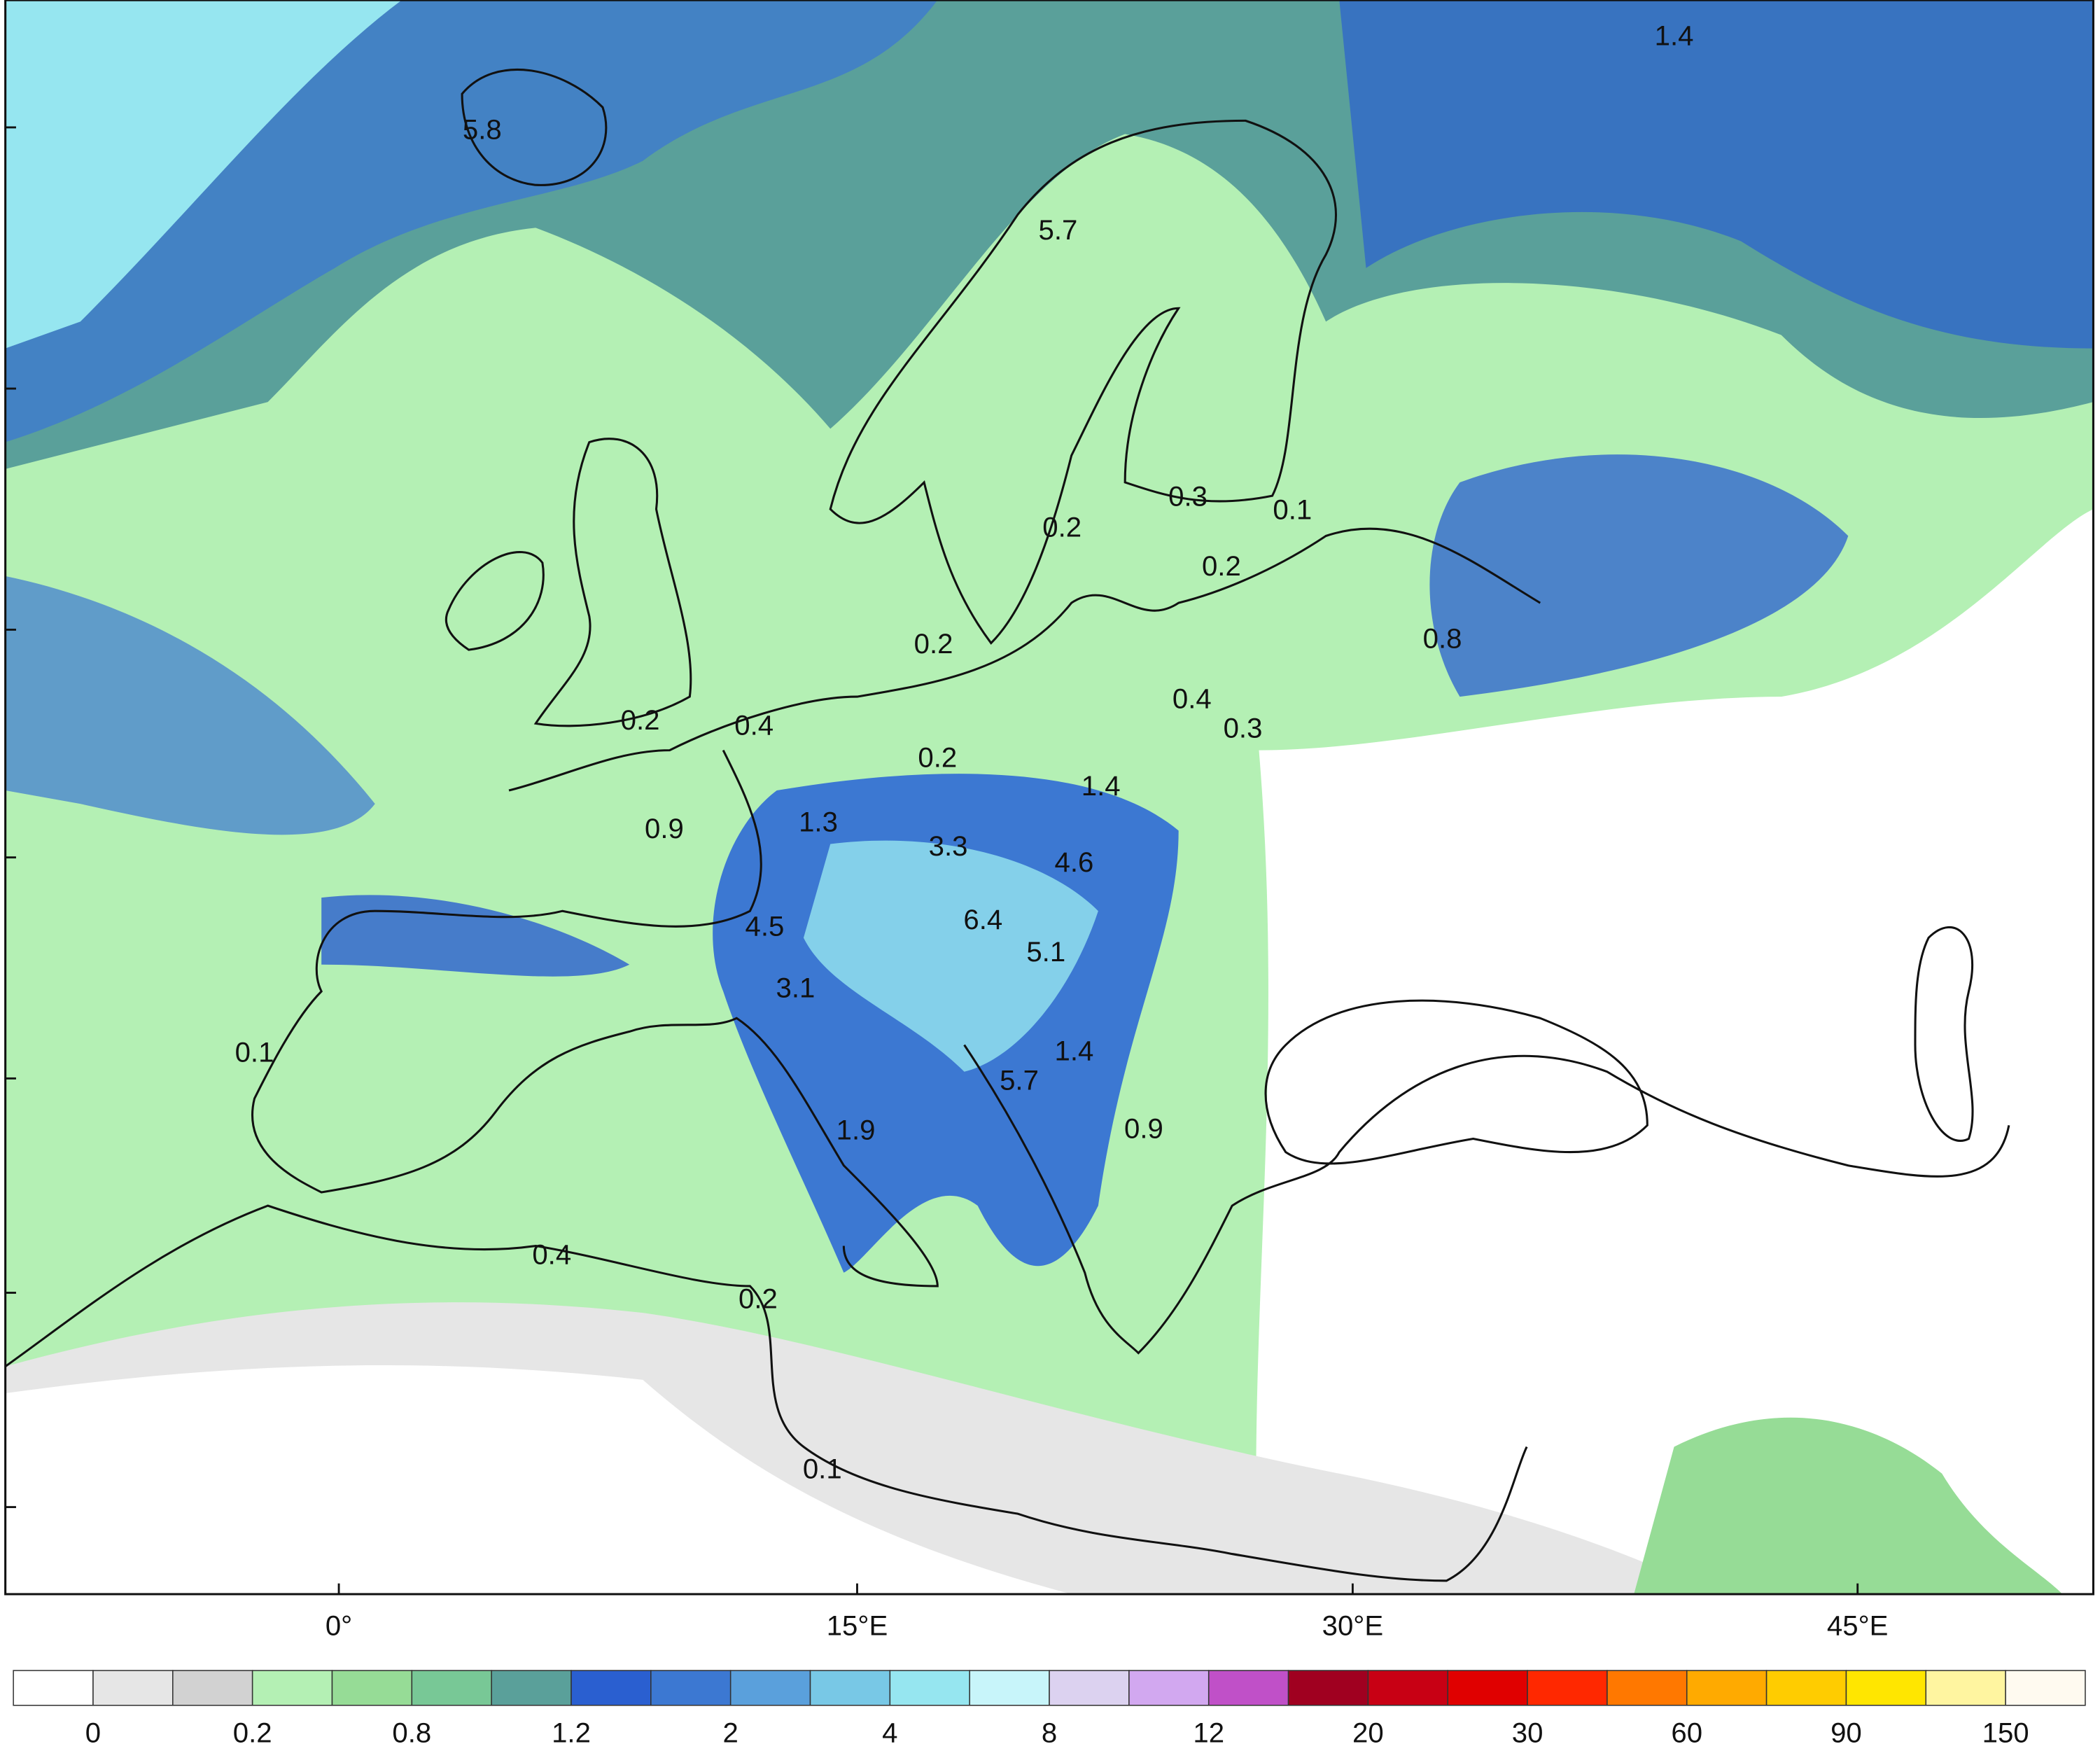 Image resolution: width=2100 pixels, height=1751 pixels. What do you see at coordinates (1368, 1732) in the screenshot?
I see `colorbar-label: 20` at bounding box center [1368, 1732].